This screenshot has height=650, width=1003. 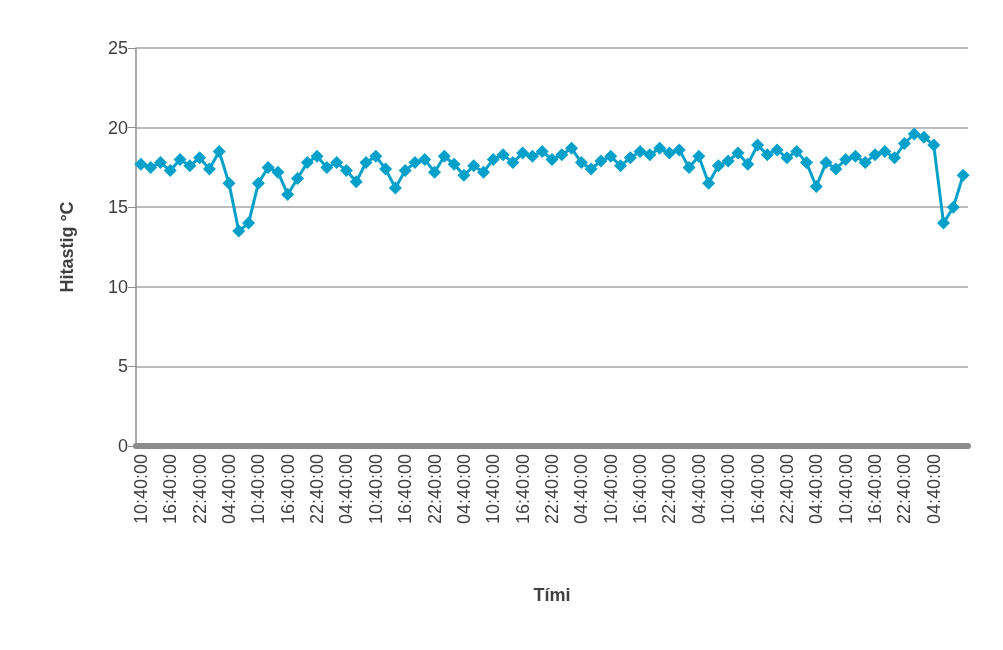 I want to click on x-axis-title: Tími, so click(x=552, y=595).